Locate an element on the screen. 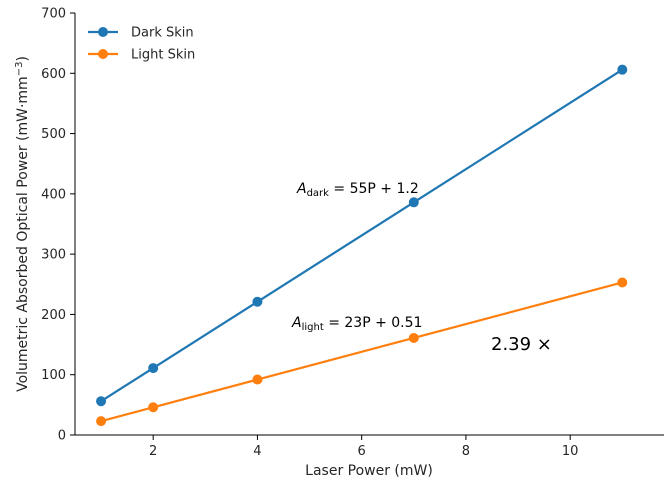 This screenshot has height=485, width=667. x-tick-label: 2 is located at coordinates (153, 451).